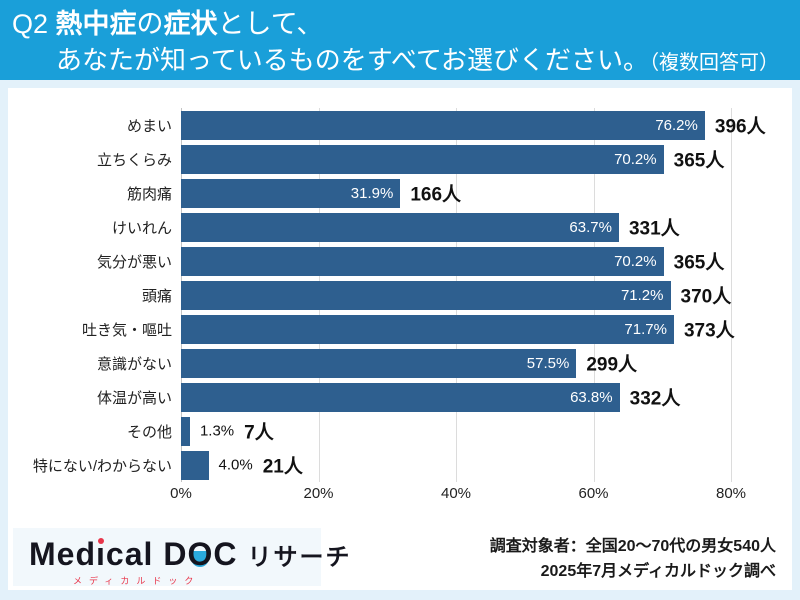 The image size is (800, 600). Describe the element at coordinates (593, 493) in the screenshot. I see `x-tick-label: 60%` at that location.